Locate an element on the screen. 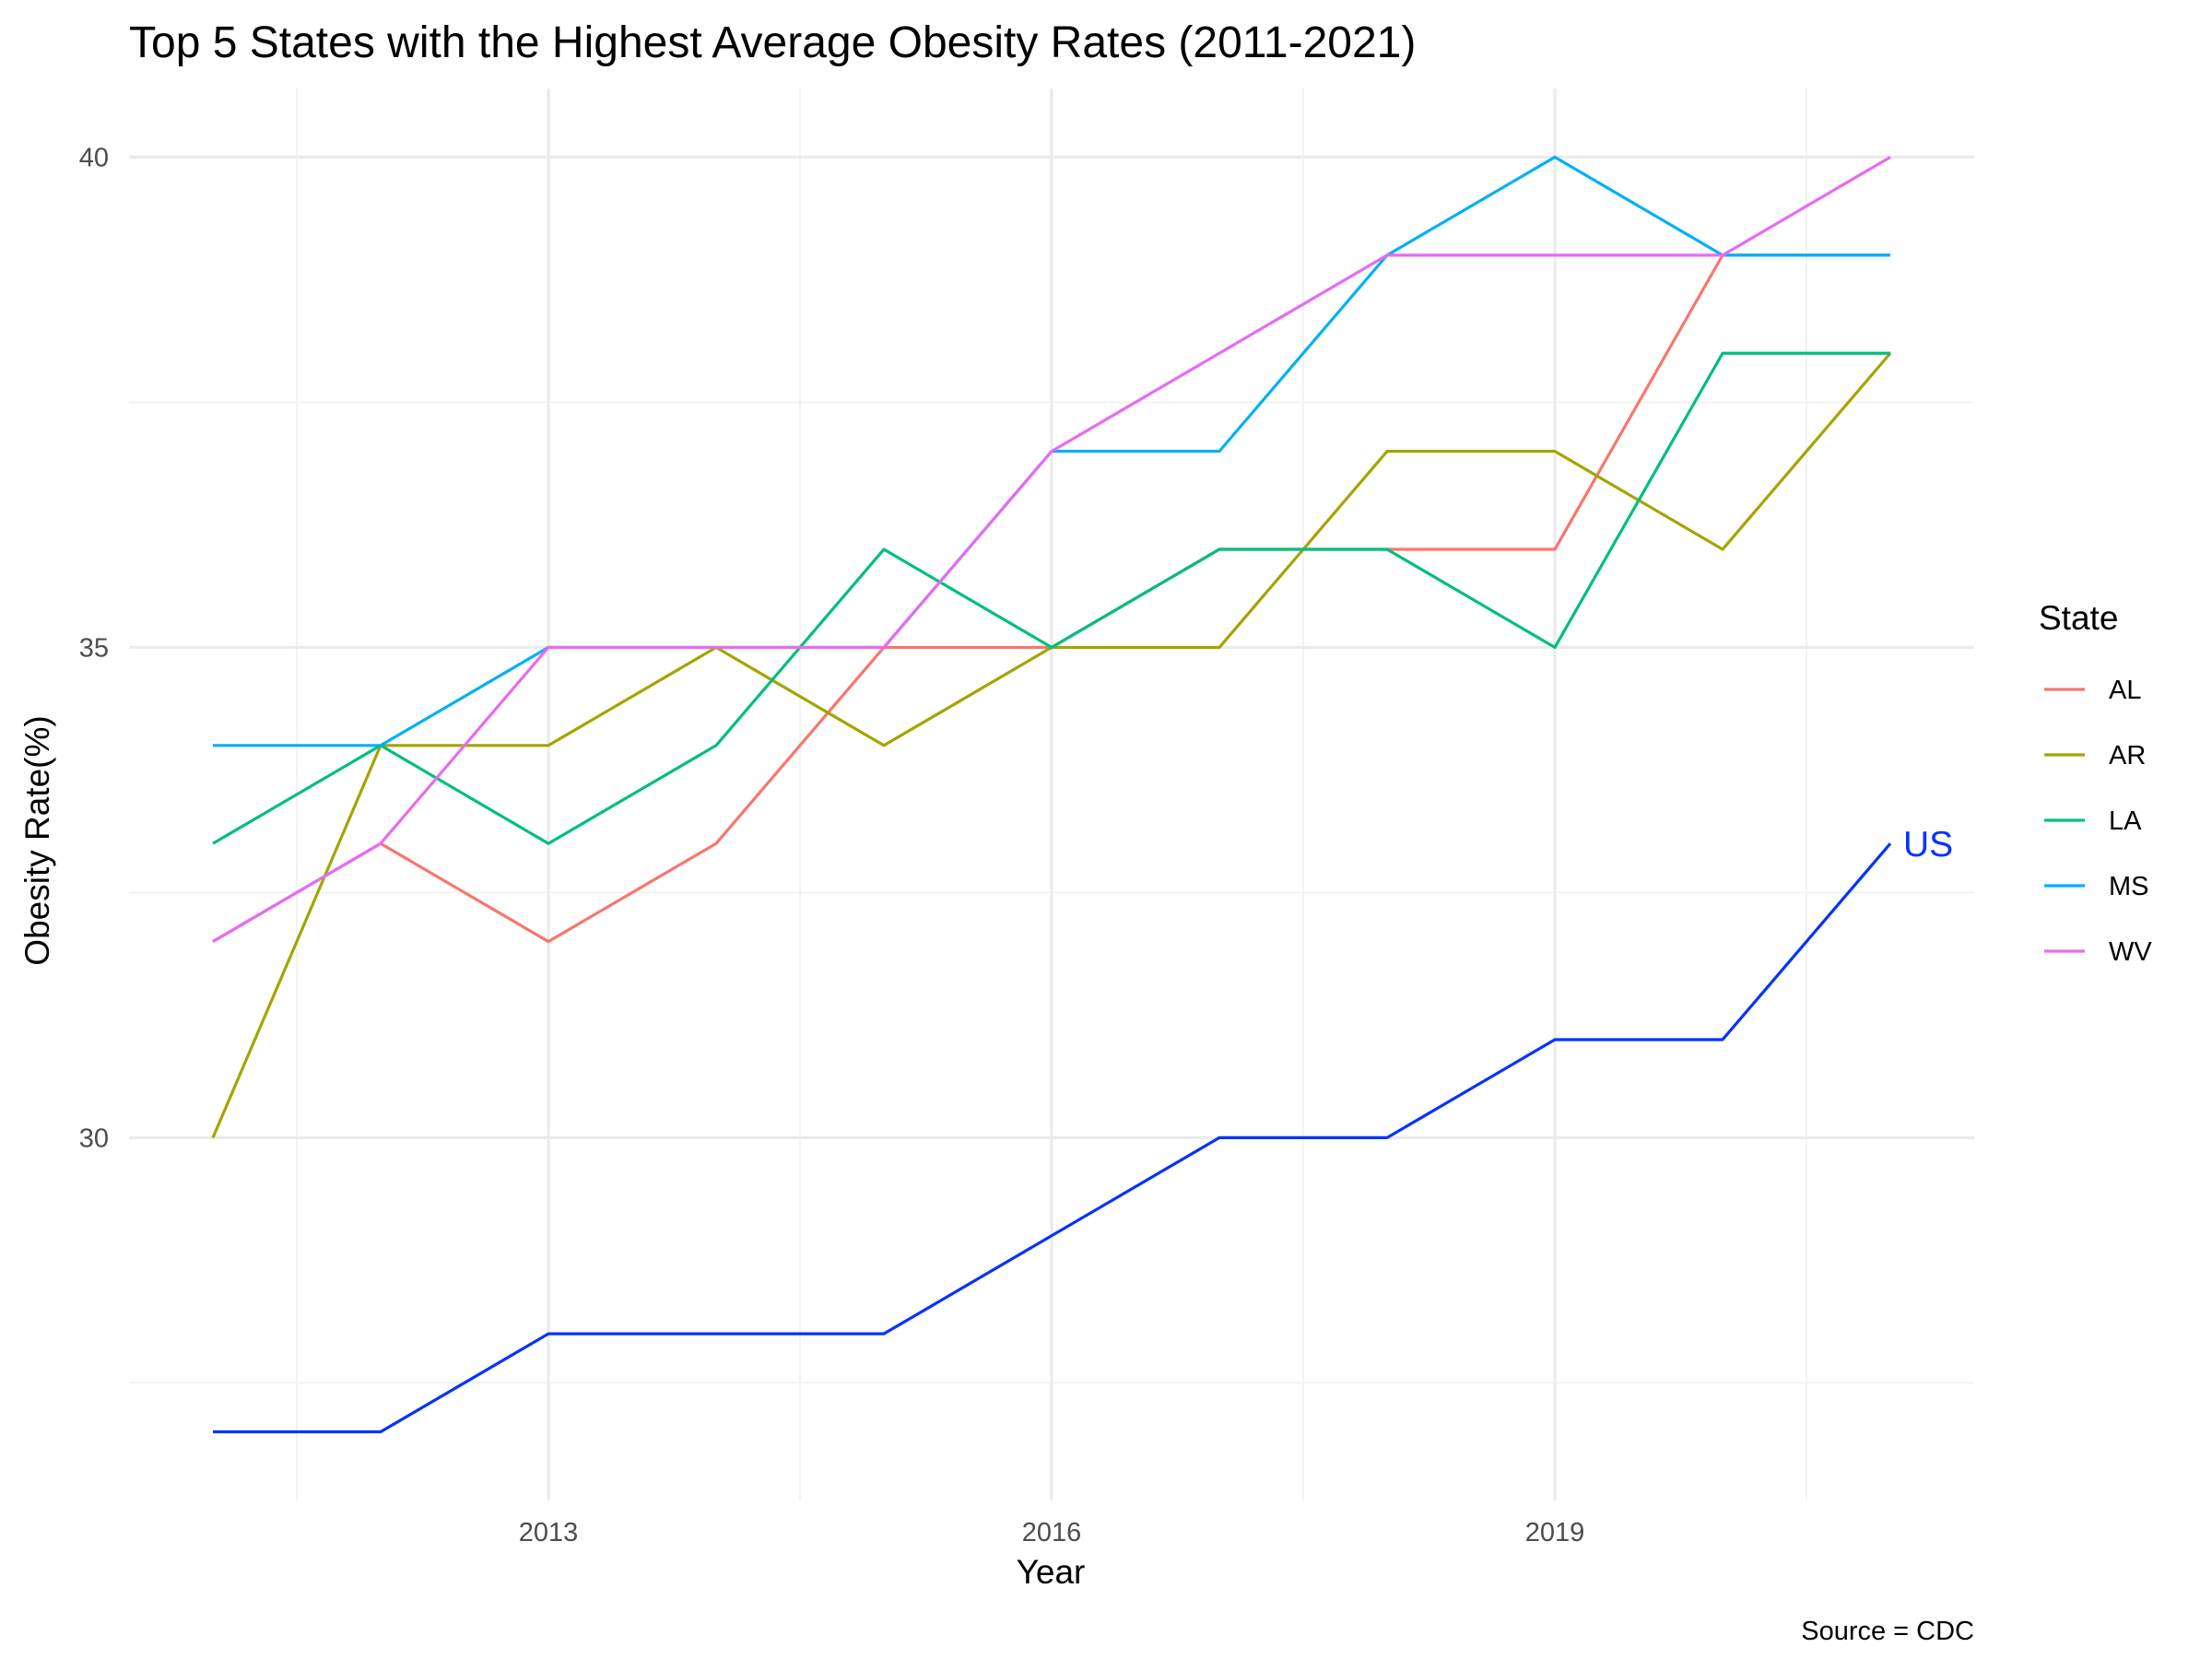 The image size is (2212, 1659). legend-title: State is located at coordinates (2078, 618).